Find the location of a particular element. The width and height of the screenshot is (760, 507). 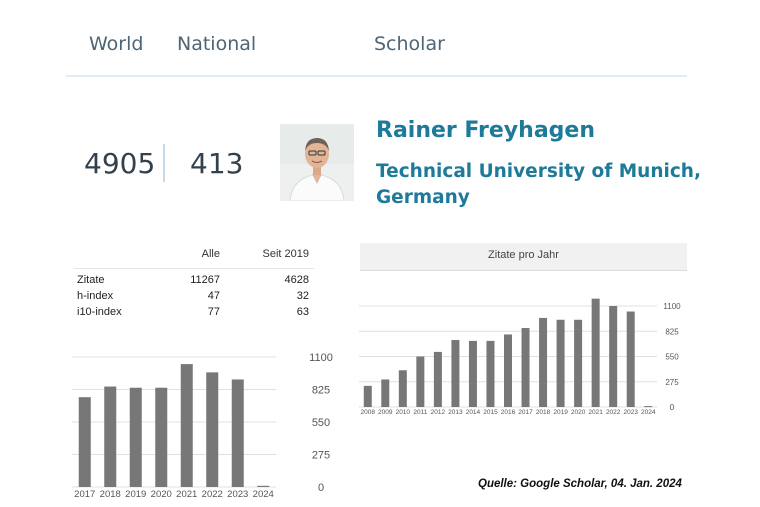

bar-2014 is located at coordinates (472, 373).